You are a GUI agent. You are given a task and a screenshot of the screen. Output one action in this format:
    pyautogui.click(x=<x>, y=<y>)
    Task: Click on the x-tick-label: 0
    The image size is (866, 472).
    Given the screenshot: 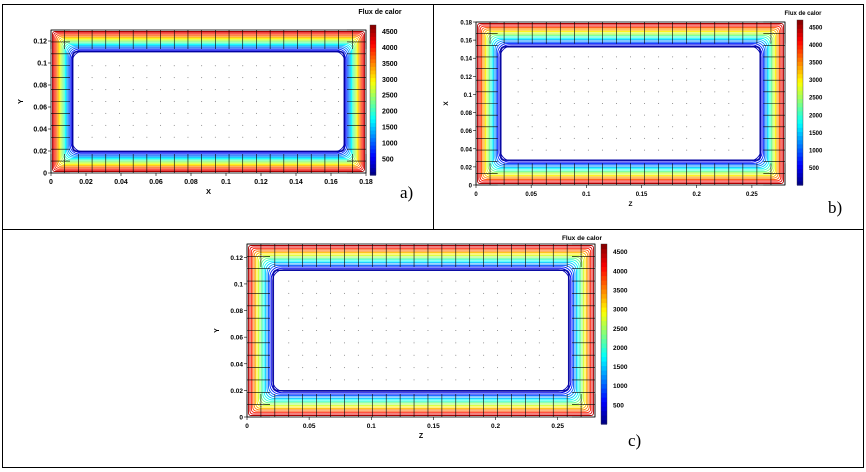 What is the action you would take?
    pyautogui.click(x=476, y=195)
    